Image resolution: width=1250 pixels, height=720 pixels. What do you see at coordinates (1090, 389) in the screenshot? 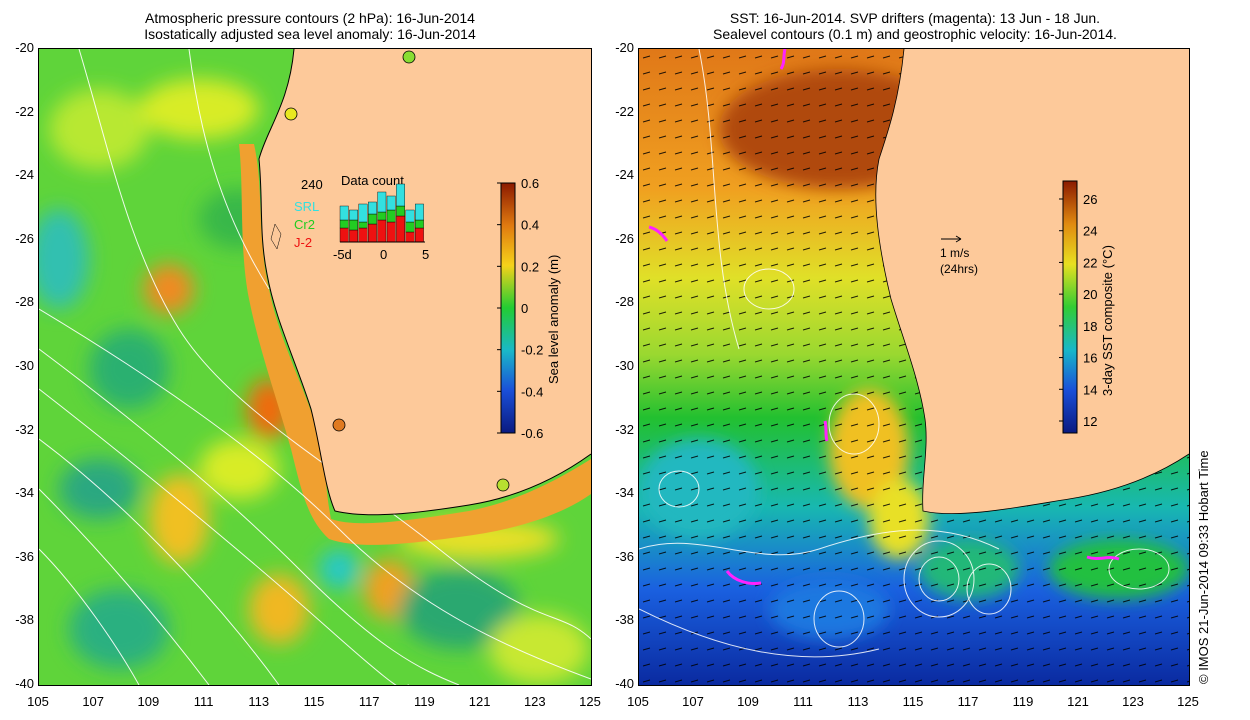
I see `colorbar-tick-label: 14` at bounding box center [1090, 389].